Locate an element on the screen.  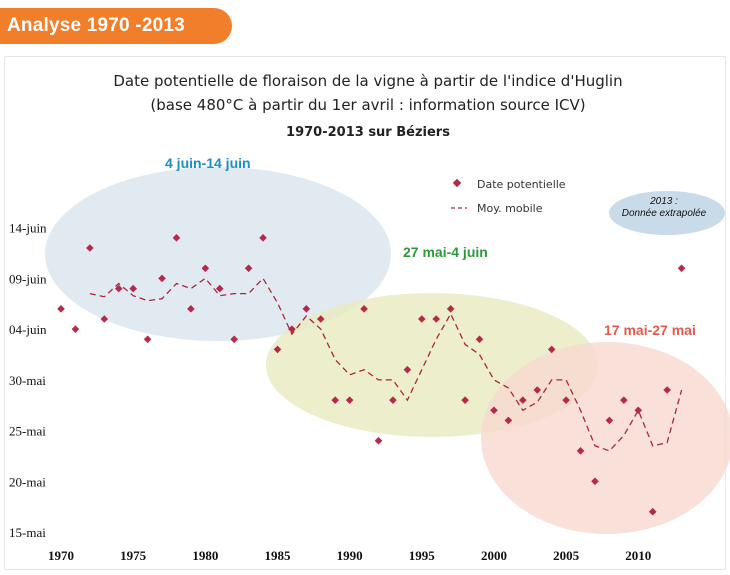
annotation-low-zone: 17 mai-27 mai is located at coordinates (650, 330).